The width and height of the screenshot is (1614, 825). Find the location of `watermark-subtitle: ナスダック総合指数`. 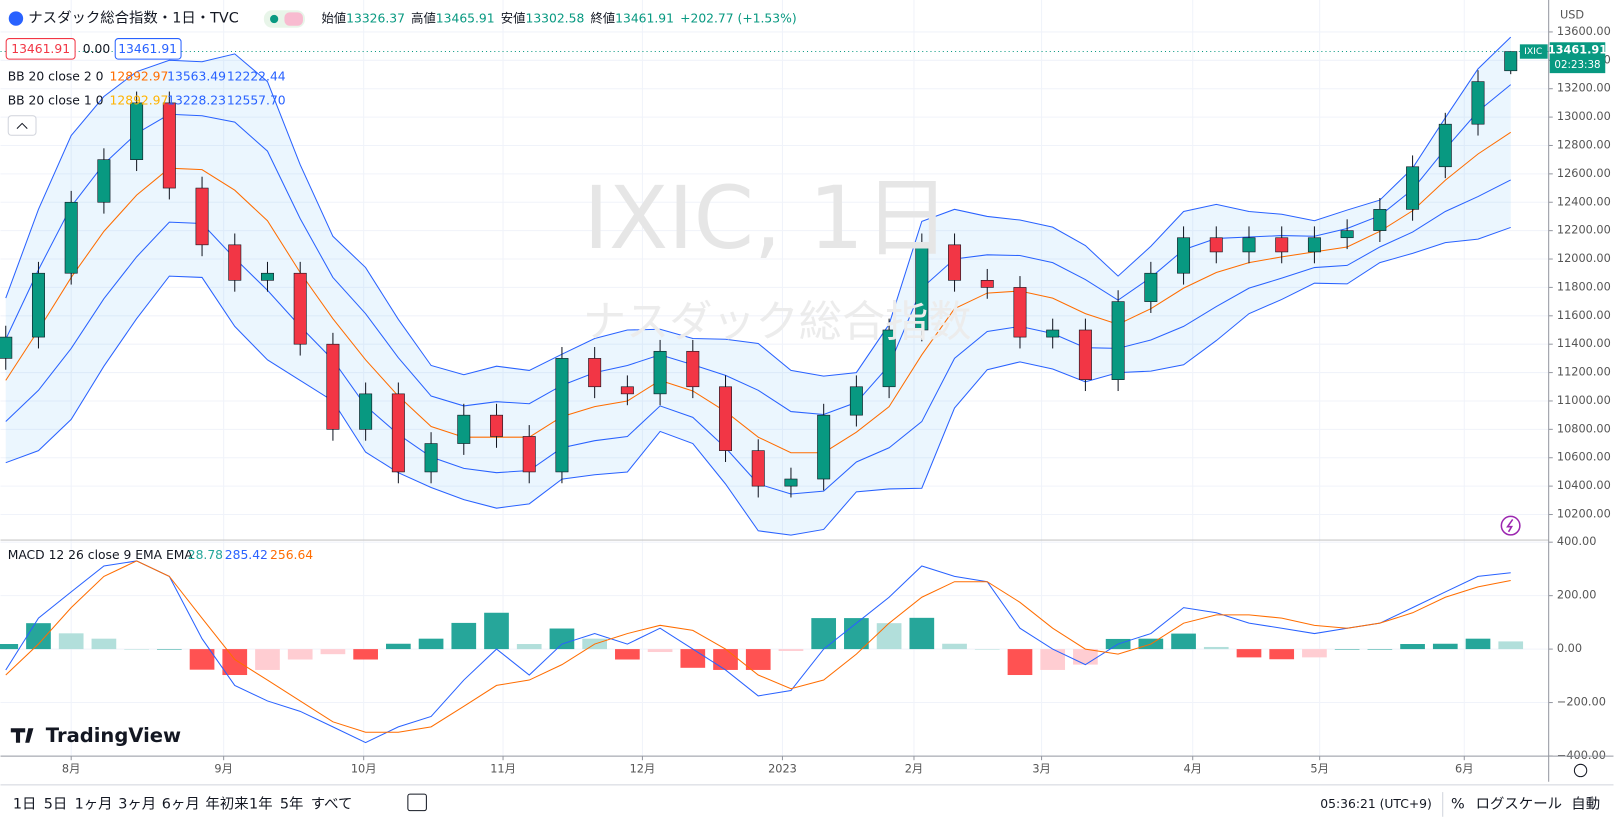

watermark-subtitle: ナスダック総合指数 is located at coordinates (777, 323).